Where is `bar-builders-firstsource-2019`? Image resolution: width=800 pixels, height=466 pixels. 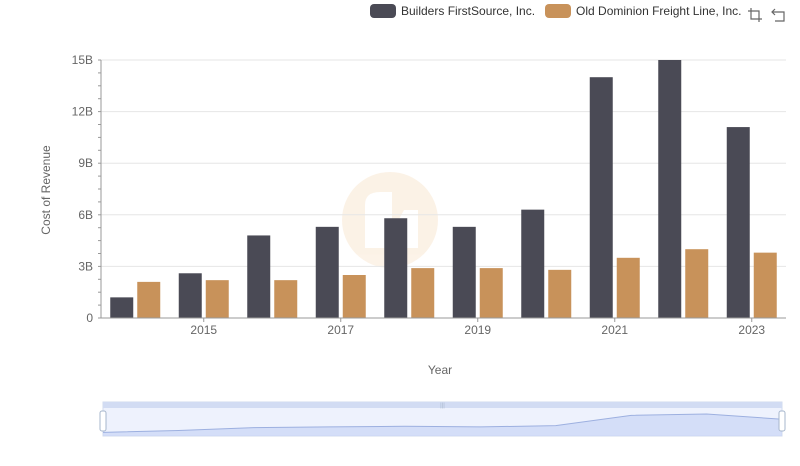 bar-builders-firstsource-2019 is located at coordinates (464, 272).